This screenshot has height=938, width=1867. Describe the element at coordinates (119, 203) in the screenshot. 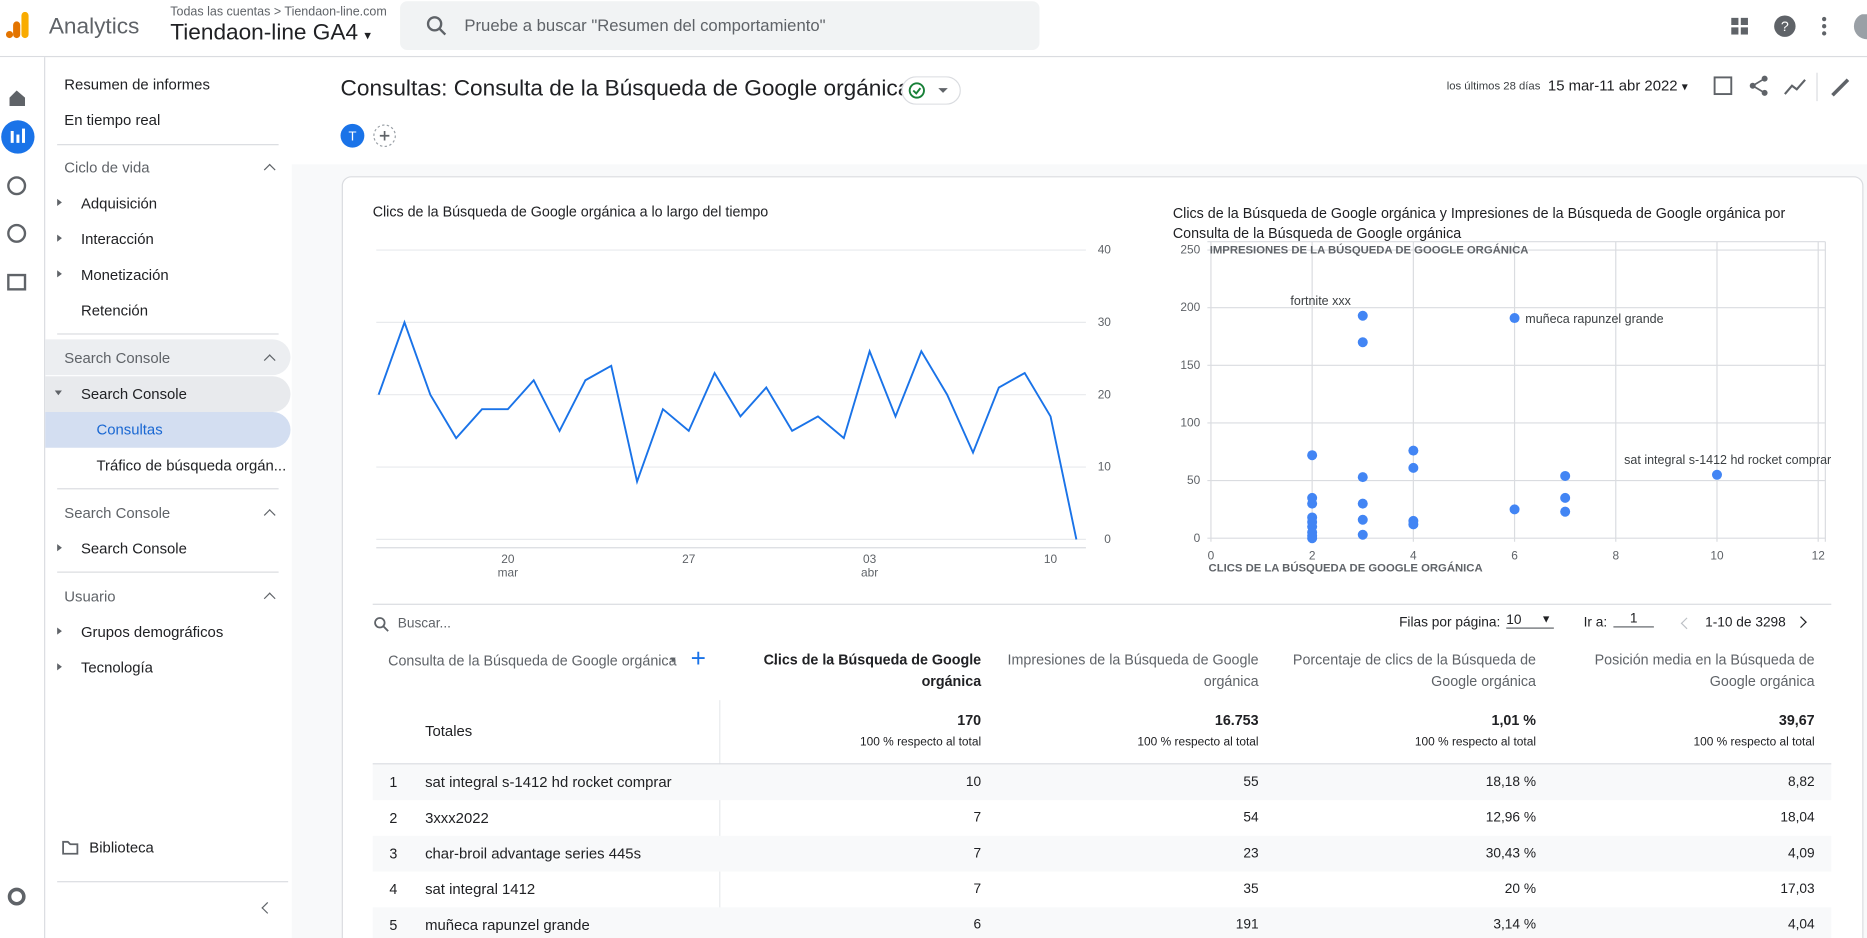

I see `nav-item: Adquisición` at that location.